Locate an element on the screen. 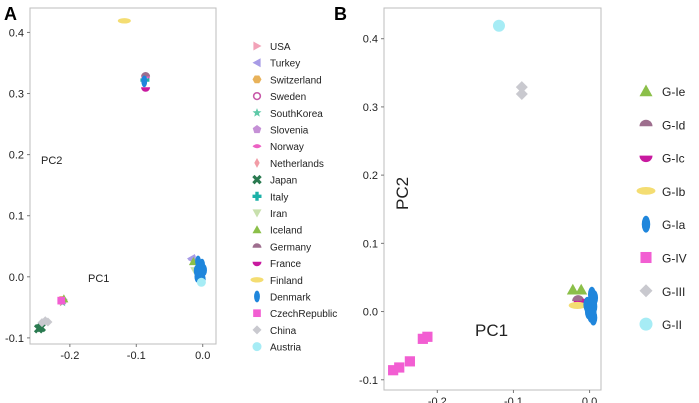  legend-marker-iran is located at coordinates (257, 213).